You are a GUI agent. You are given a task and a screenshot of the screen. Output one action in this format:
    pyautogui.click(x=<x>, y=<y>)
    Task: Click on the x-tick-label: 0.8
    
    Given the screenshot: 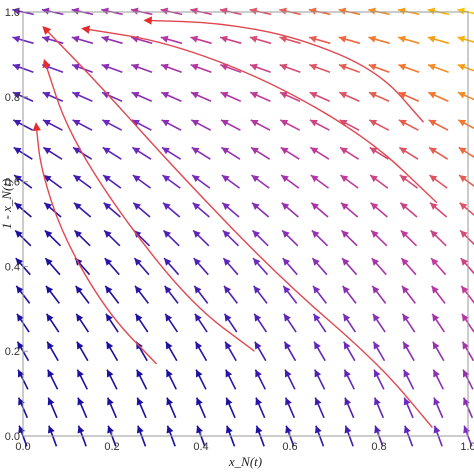 What is the action you would take?
    pyautogui.click(x=378, y=447)
    